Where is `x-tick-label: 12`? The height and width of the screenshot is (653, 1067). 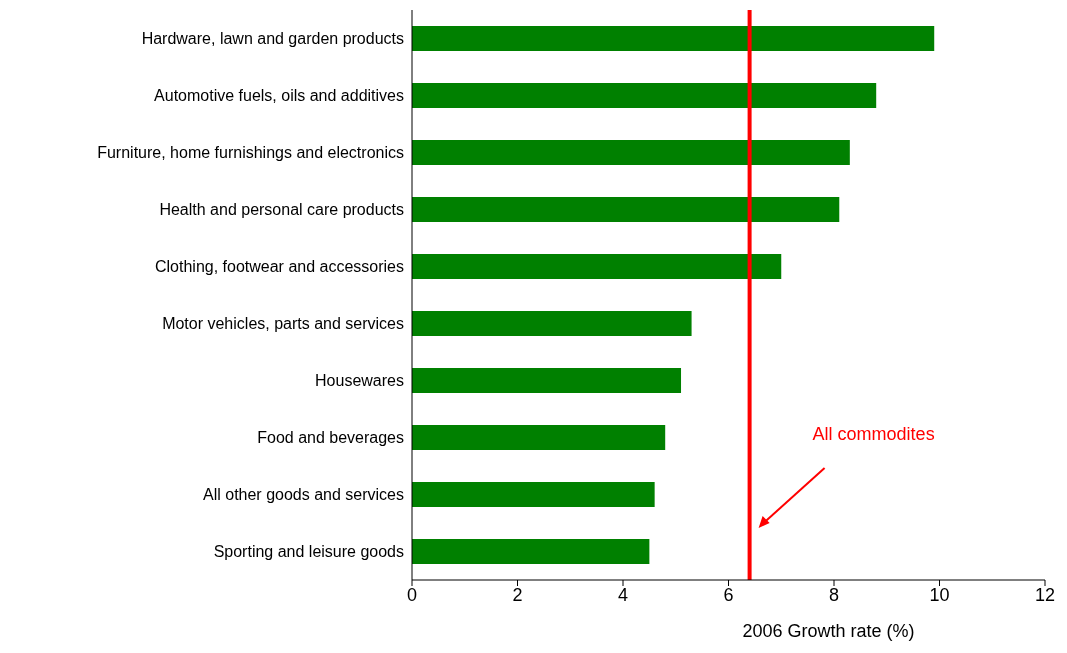 x-tick-label: 12 is located at coordinates (1045, 594).